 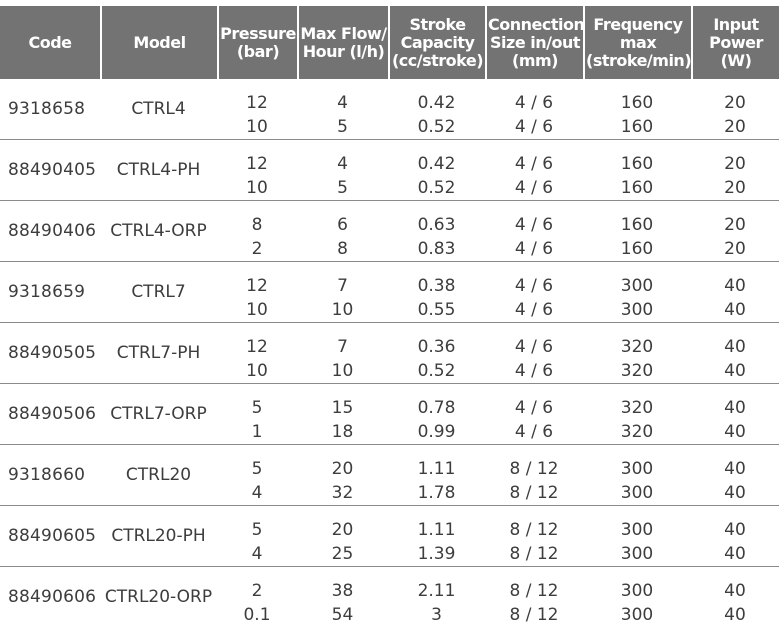 What do you see at coordinates (158, 292) in the screenshot?
I see `model-cell: CTRL7` at bounding box center [158, 292].